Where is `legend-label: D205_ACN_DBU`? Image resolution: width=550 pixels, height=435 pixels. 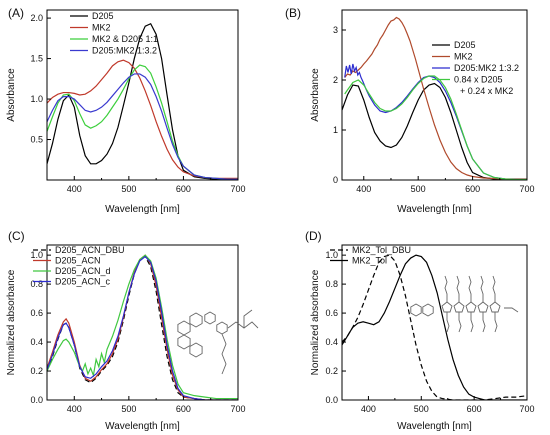
legend-label: D205_ACN_DBU is located at coordinates (90, 250).